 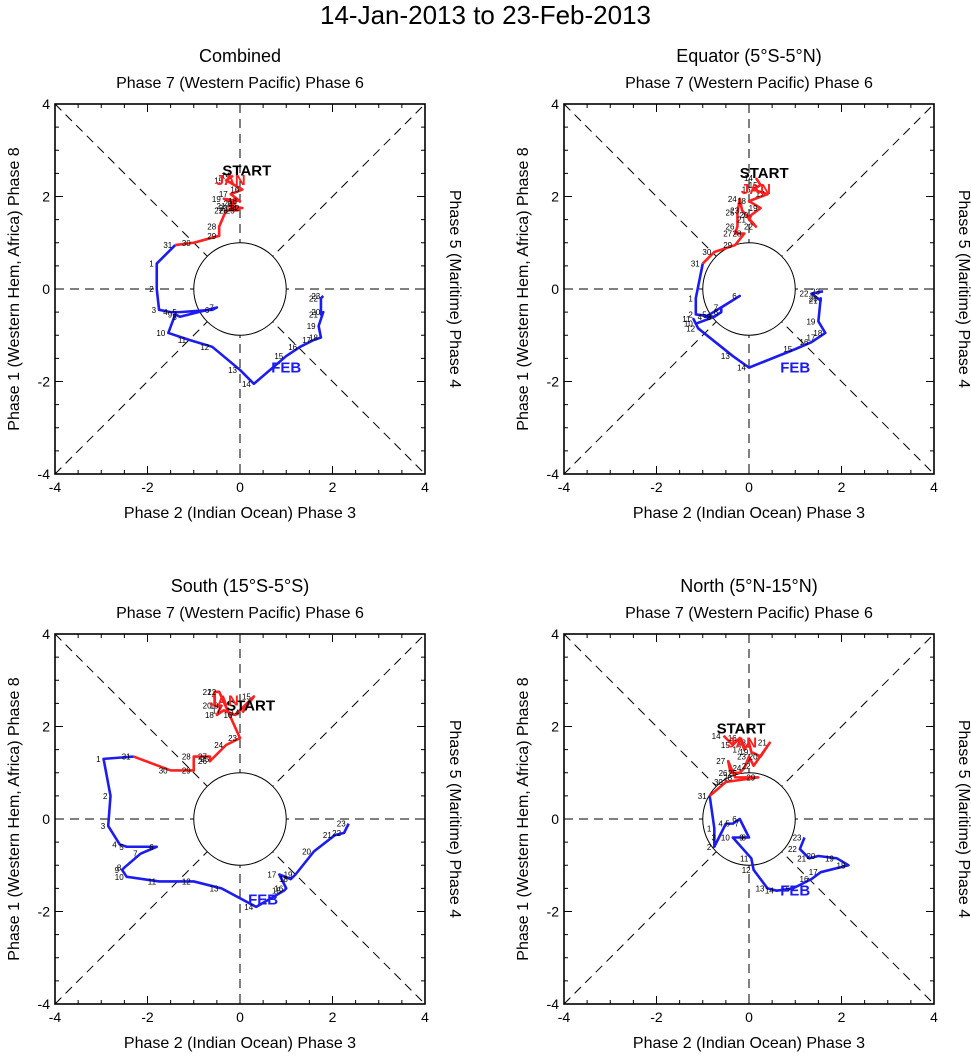 I want to click on top-phase-label: Phase 7 (Western Pacific) Phase 6, so click(x=749, y=83).